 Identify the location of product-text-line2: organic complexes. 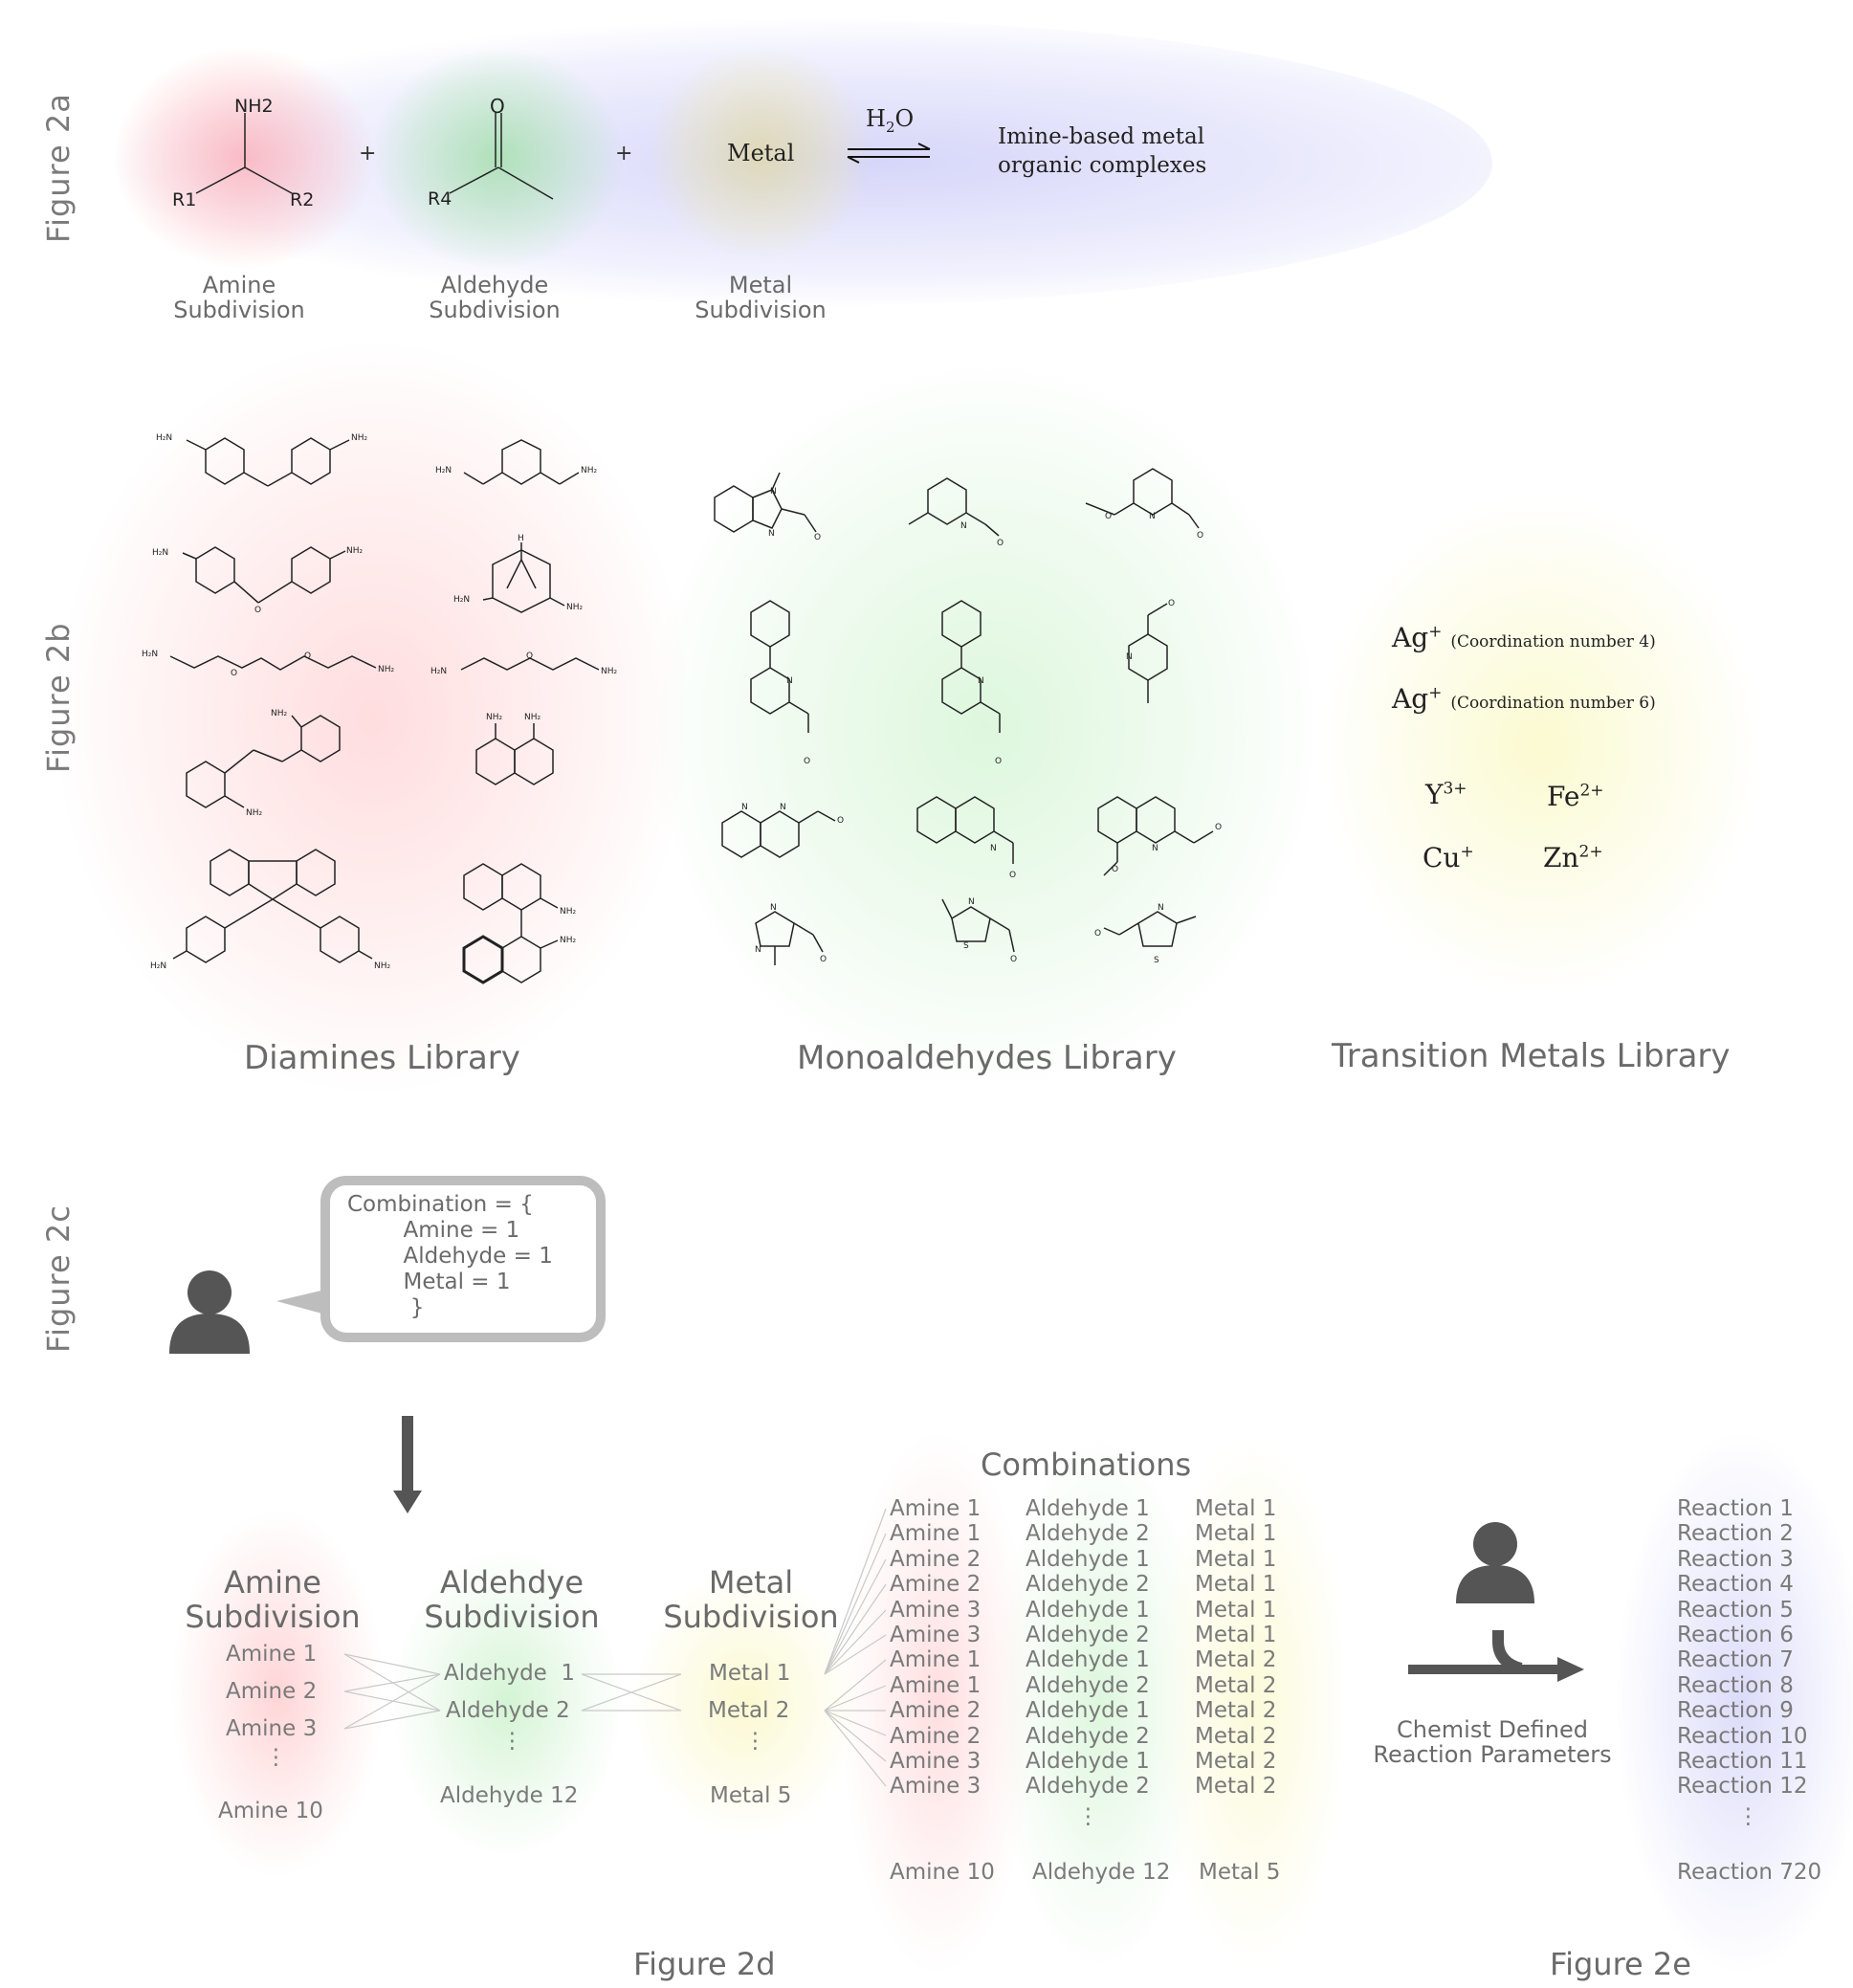
(1102, 165).